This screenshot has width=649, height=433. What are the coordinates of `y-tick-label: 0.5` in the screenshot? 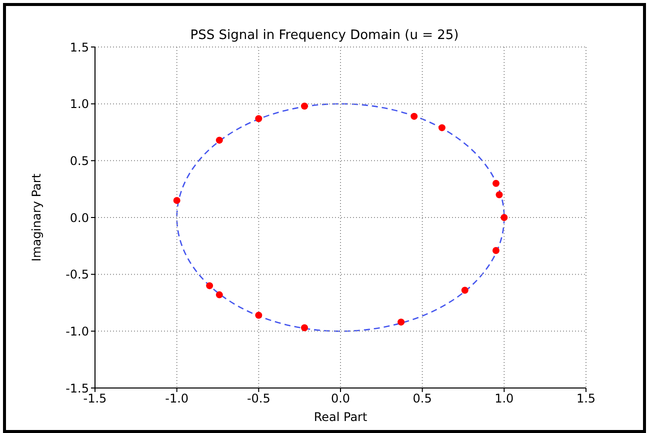 It's located at (79, 161).